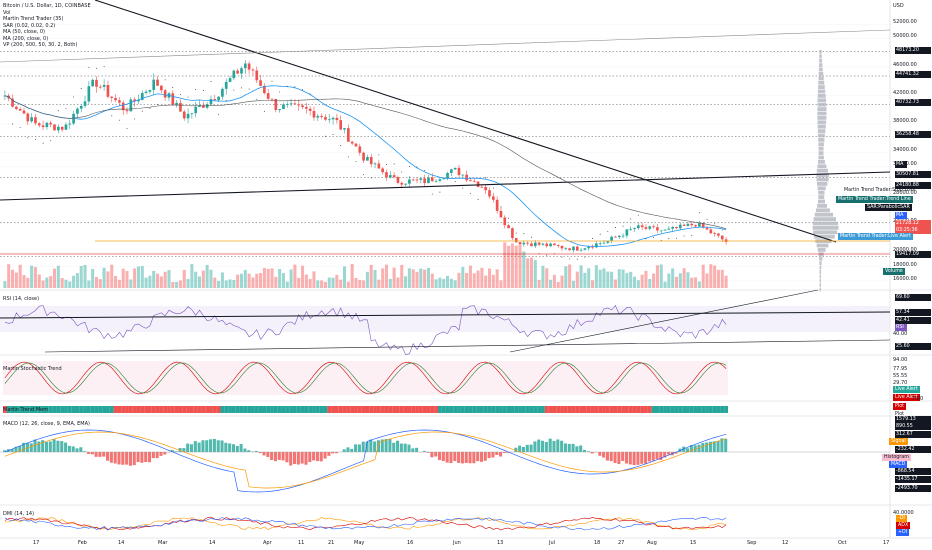 The height and width of the screenshot is (550, 932). What do you see at coordinates (21, 299) in the screenshot?
I see `rsi-title: RSI (14, close)` at bounding box center [21, 299].